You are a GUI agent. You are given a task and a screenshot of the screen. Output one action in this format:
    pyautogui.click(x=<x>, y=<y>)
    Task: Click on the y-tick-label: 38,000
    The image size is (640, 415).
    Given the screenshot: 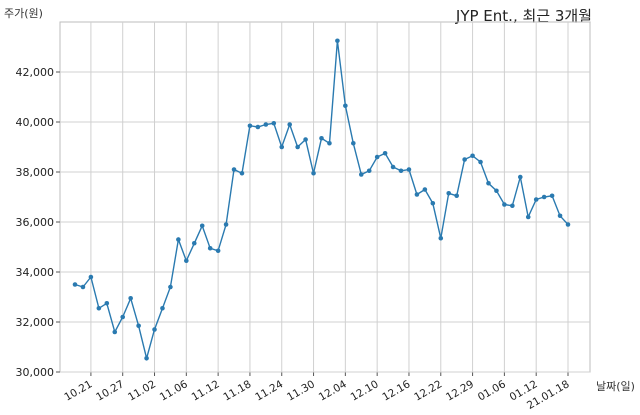 What is the action you would take?
    pyautogui.click(x=35, y=172)
    